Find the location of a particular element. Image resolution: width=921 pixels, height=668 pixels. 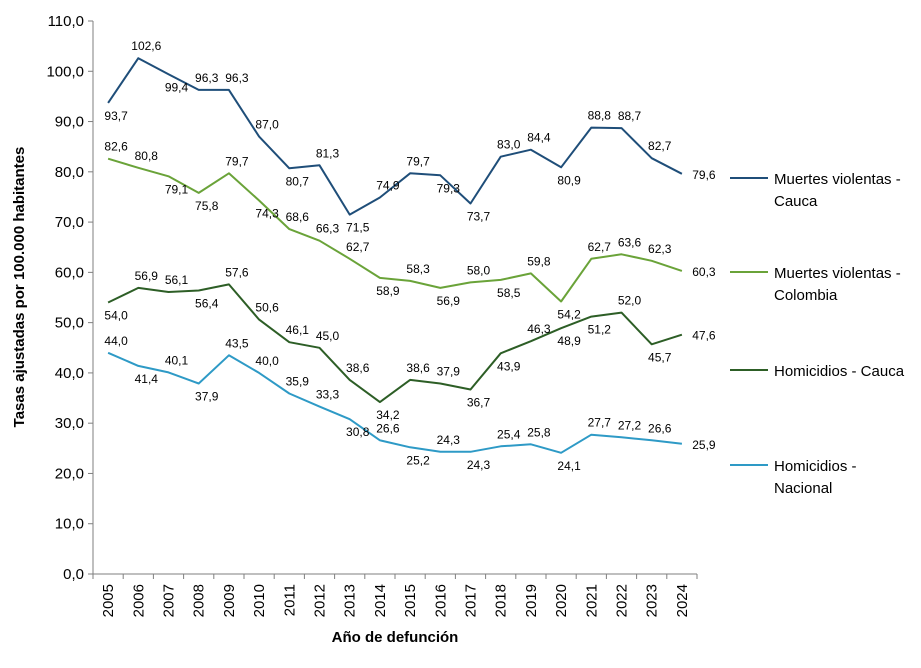

data-label: 88,7 is located at coordinates (630, 116).